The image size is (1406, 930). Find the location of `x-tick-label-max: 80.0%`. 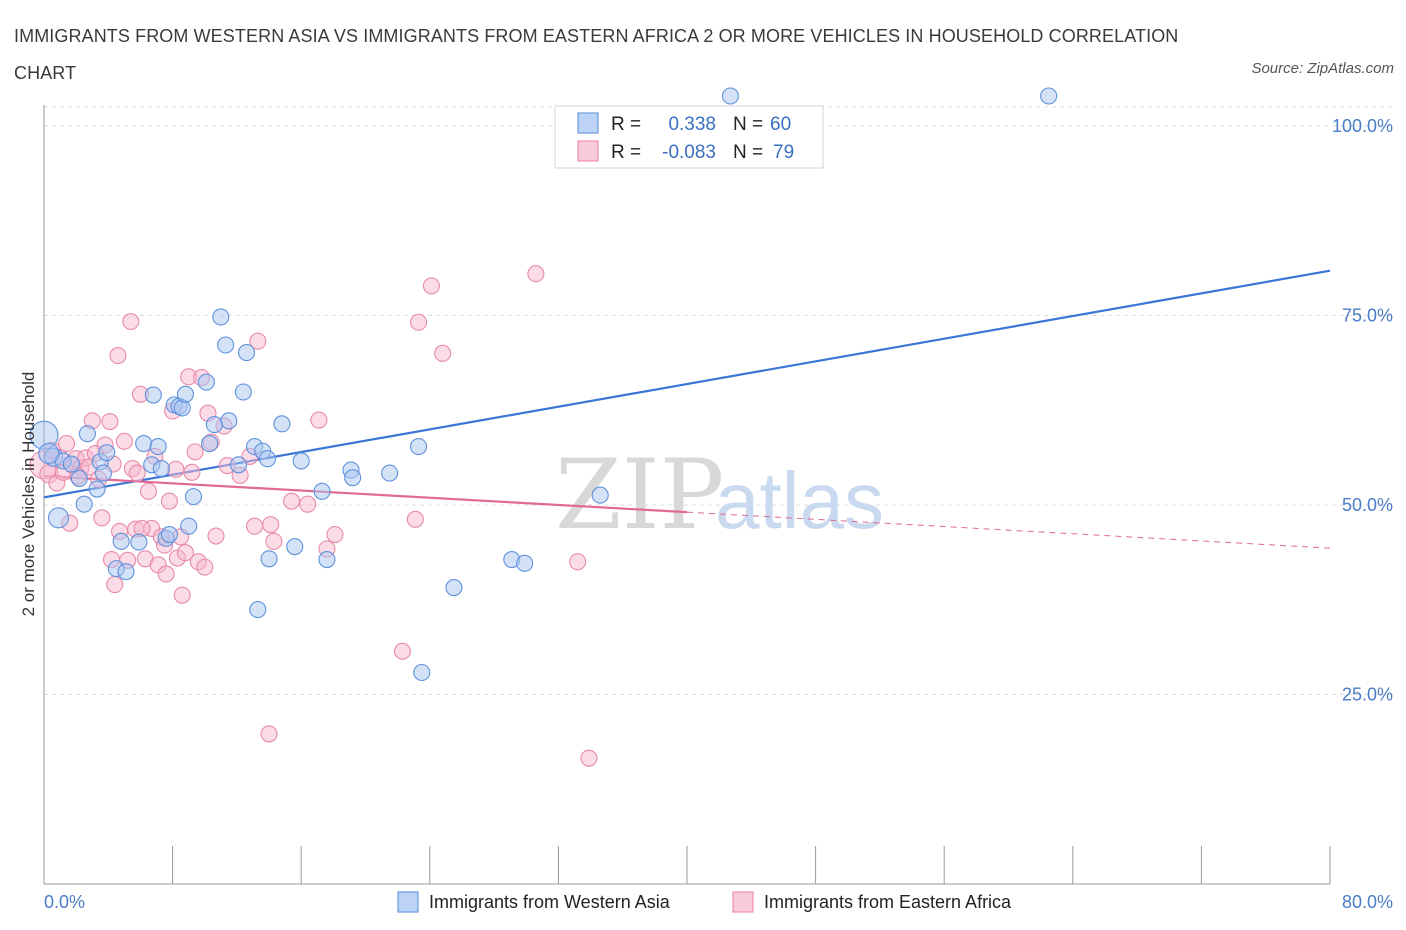

x-tick-label-max: 80.0% is located at coordinates (1367, 902).